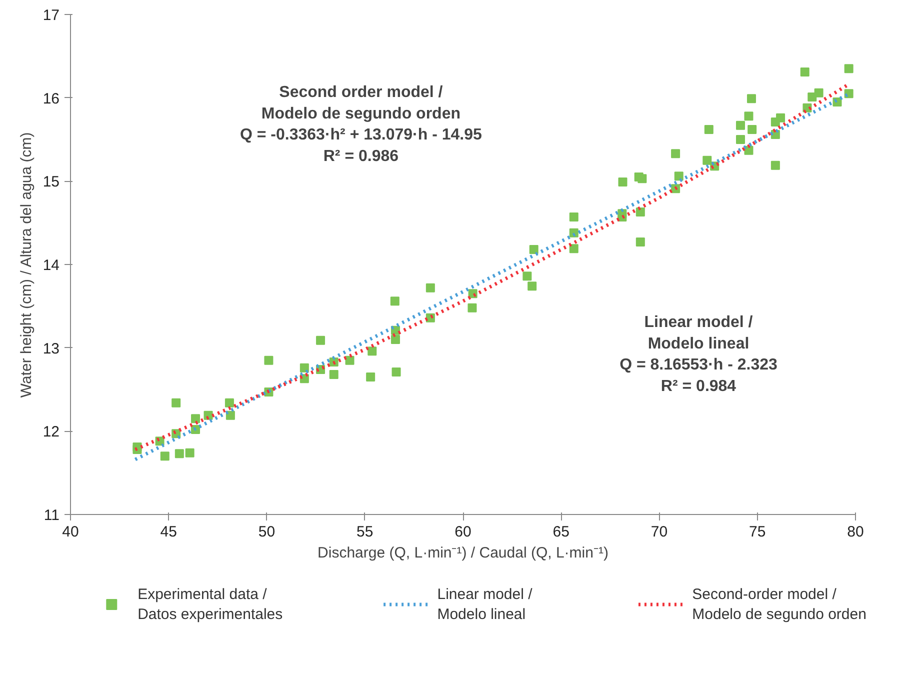 The width and height of the screenshot is (904, 698). I want to click on x-tick-label: 40, so click(70, 532).